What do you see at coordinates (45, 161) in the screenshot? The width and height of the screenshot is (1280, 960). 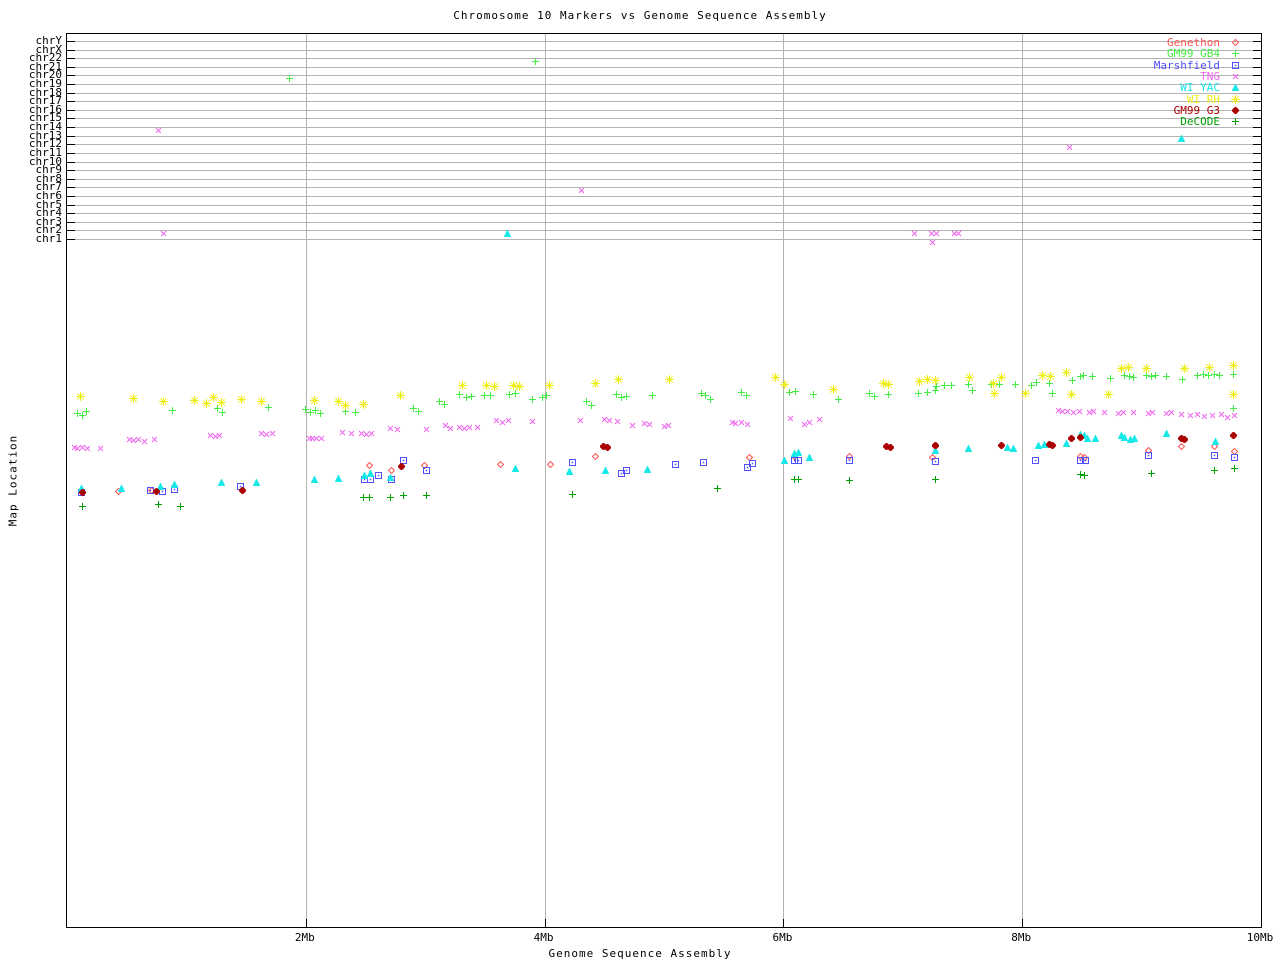 I see `y-tick-label: chr10` at bounding box center [45, 161].